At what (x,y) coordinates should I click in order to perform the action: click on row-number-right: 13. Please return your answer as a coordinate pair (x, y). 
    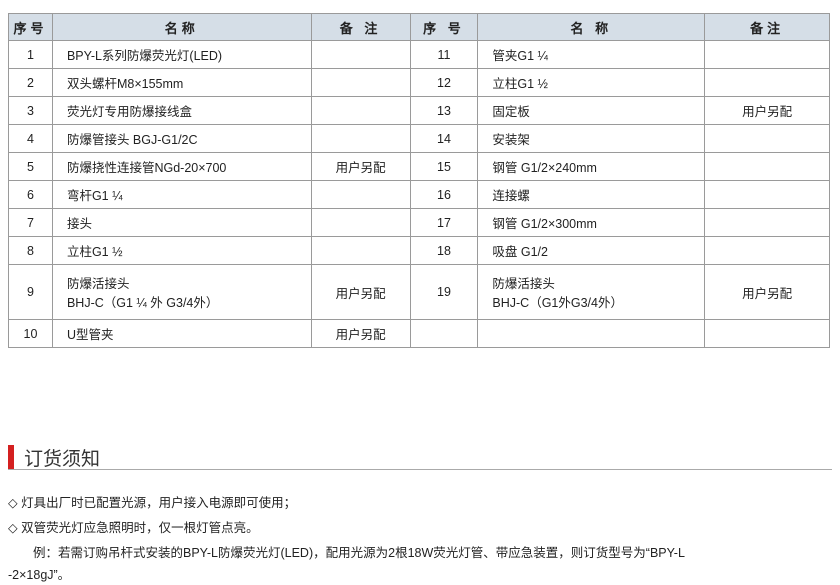
    Looking at the image, I should click on (444, 110).